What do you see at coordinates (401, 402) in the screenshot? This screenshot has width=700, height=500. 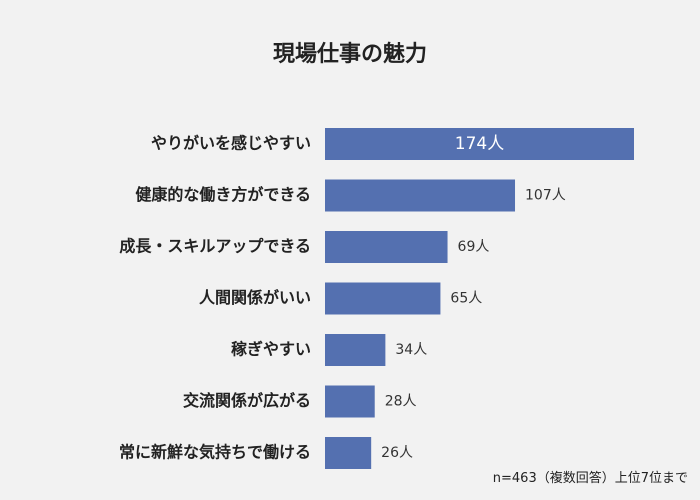 I see `value-label: 28人` at bounding box center [401, 402].